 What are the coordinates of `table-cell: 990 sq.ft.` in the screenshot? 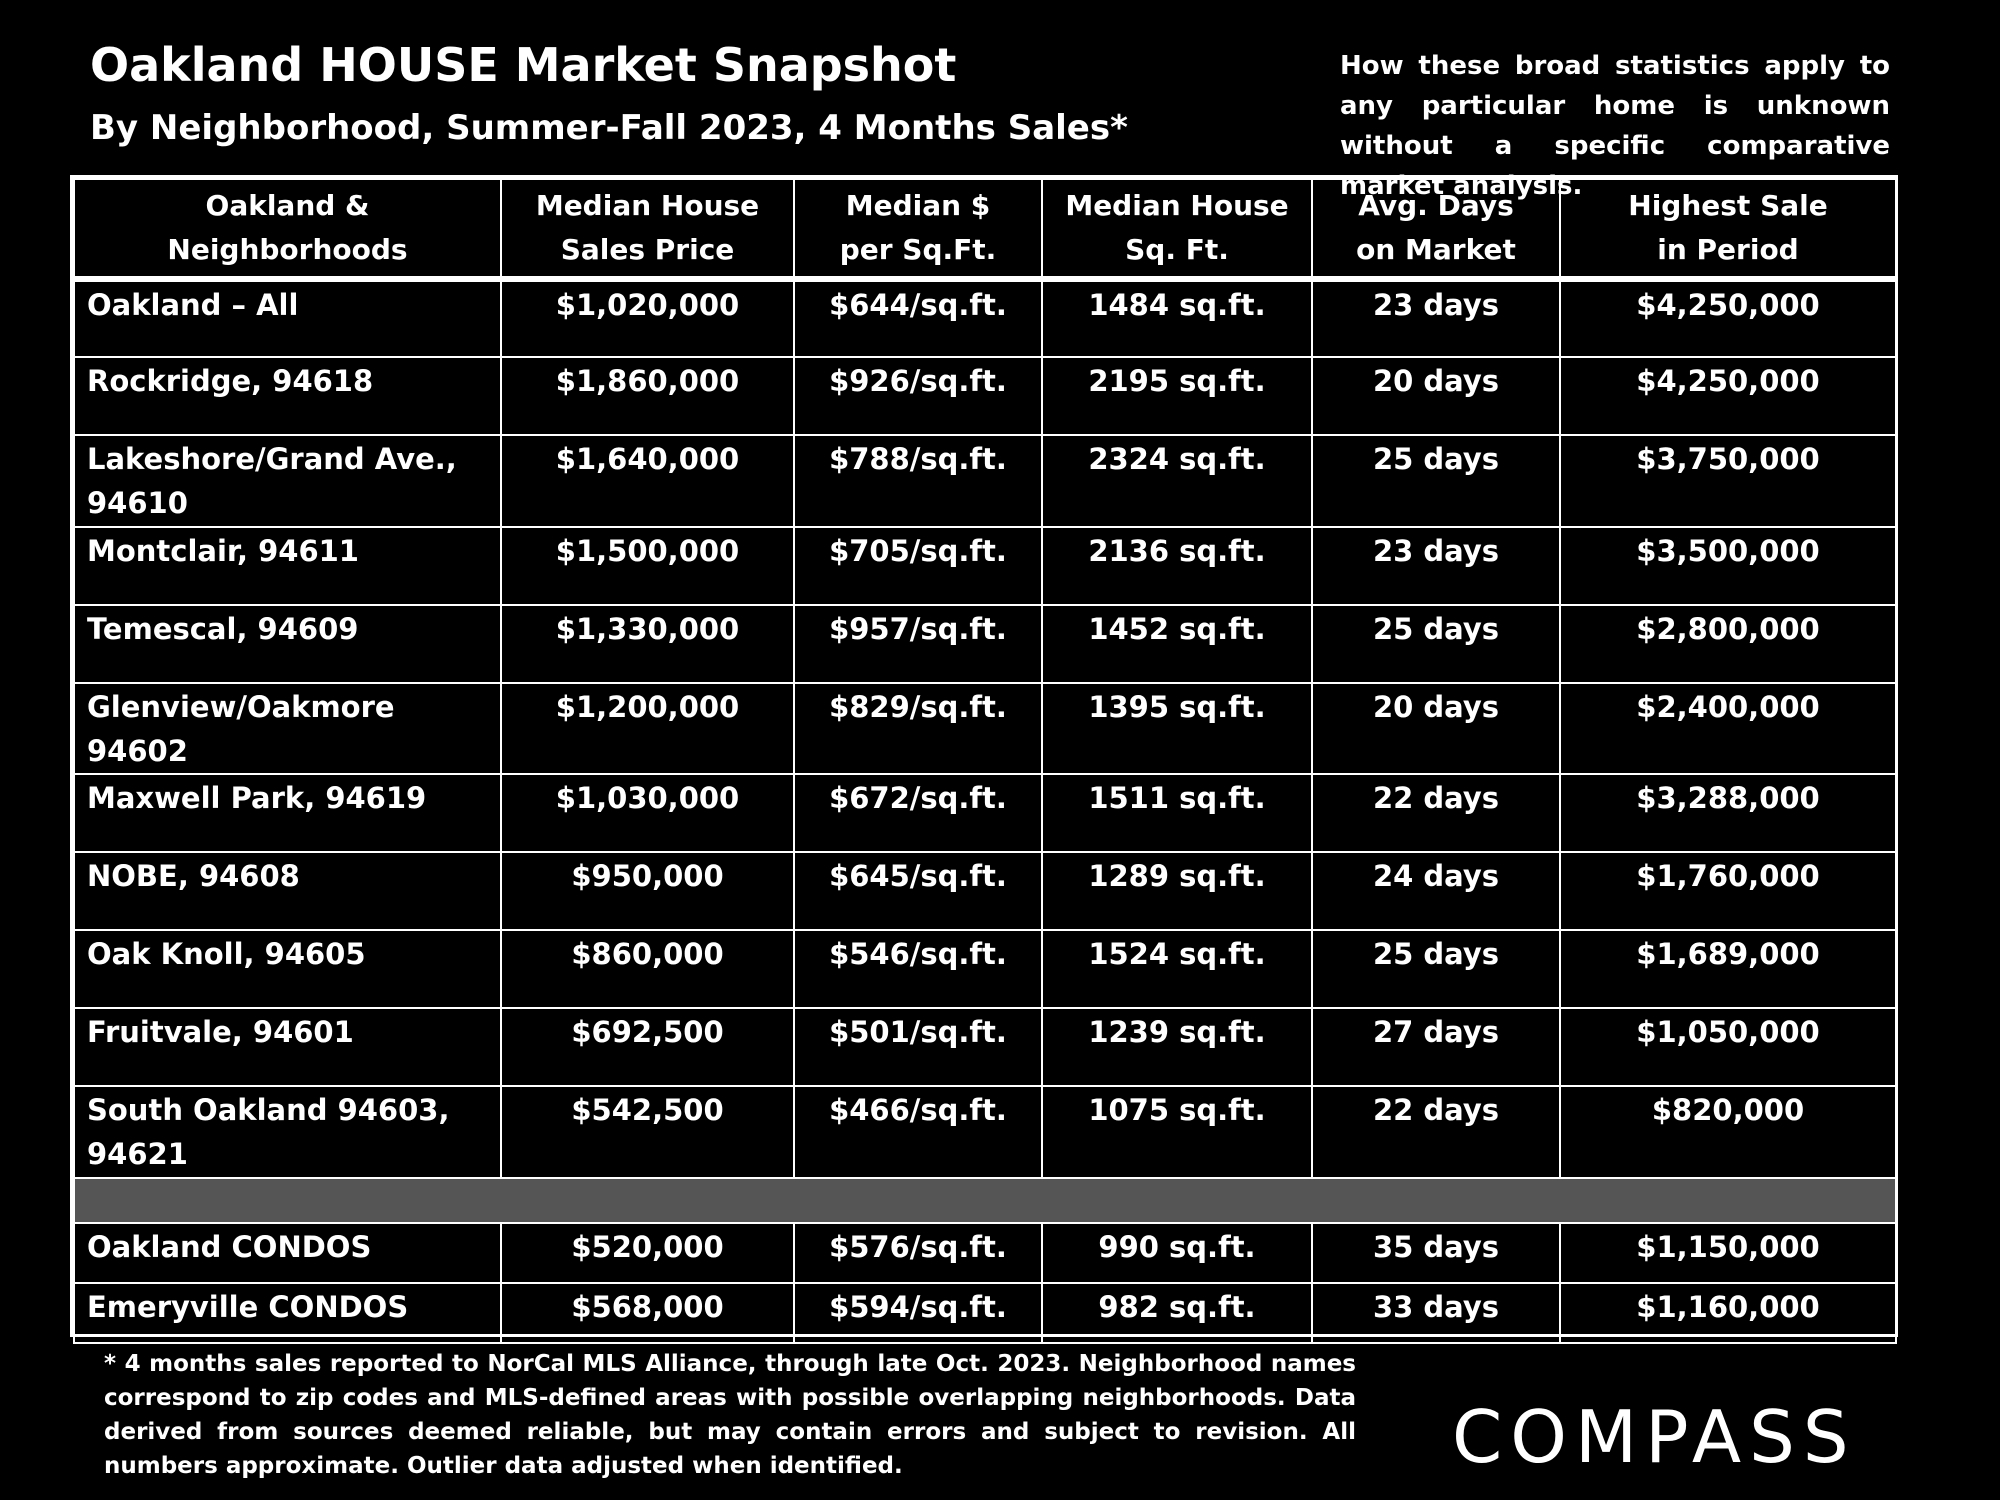 It's located at (1177, 1253).